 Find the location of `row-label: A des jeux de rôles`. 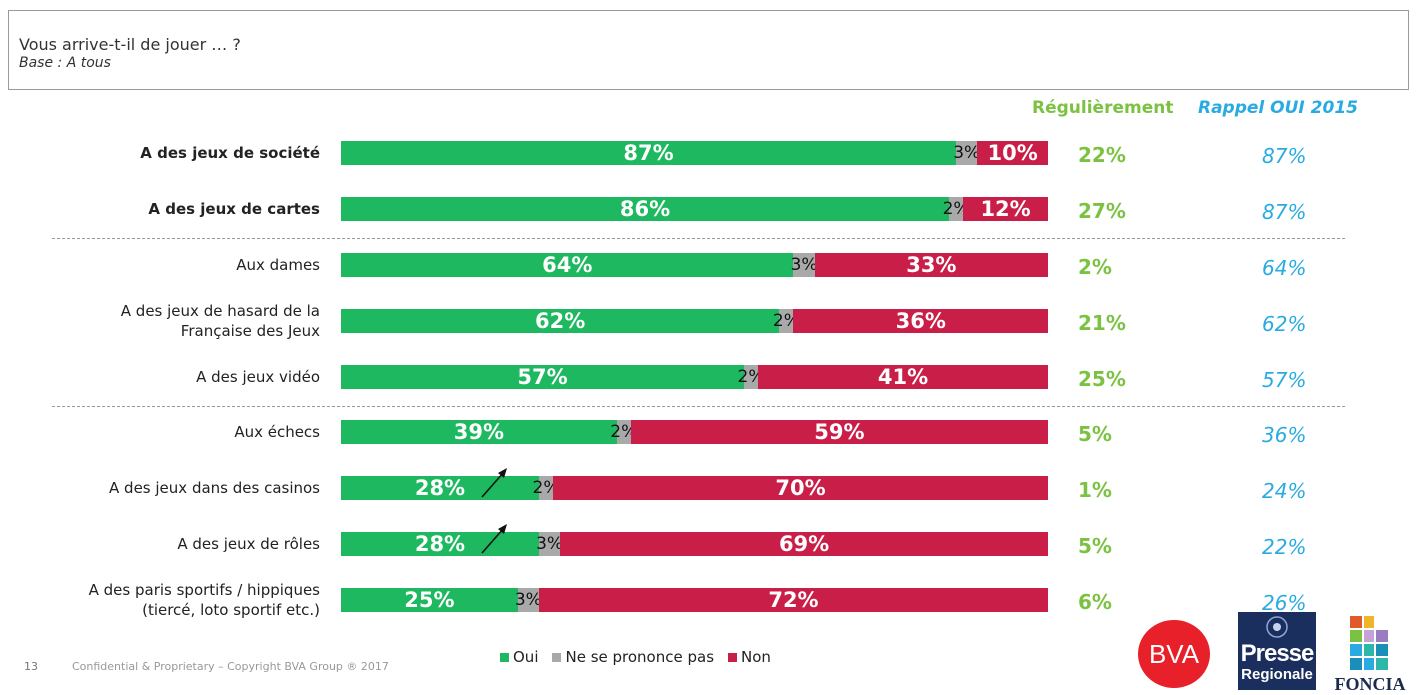

row-label: A des jeux de rôles is located at coordinates (248, 544).